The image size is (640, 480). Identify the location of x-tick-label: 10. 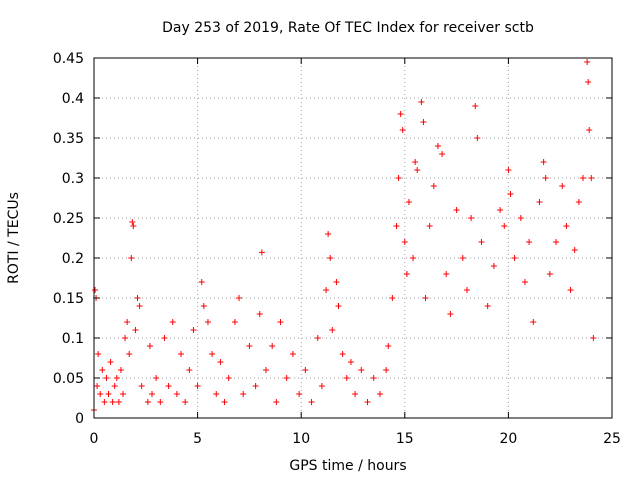
(301, 439).